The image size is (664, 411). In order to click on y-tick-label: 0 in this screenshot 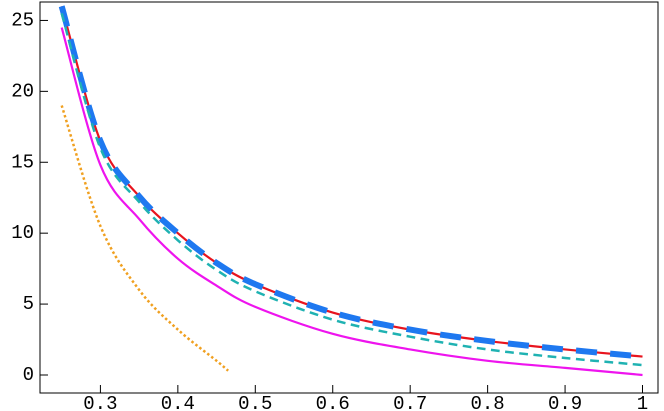, I will do `click(28, 375)`.